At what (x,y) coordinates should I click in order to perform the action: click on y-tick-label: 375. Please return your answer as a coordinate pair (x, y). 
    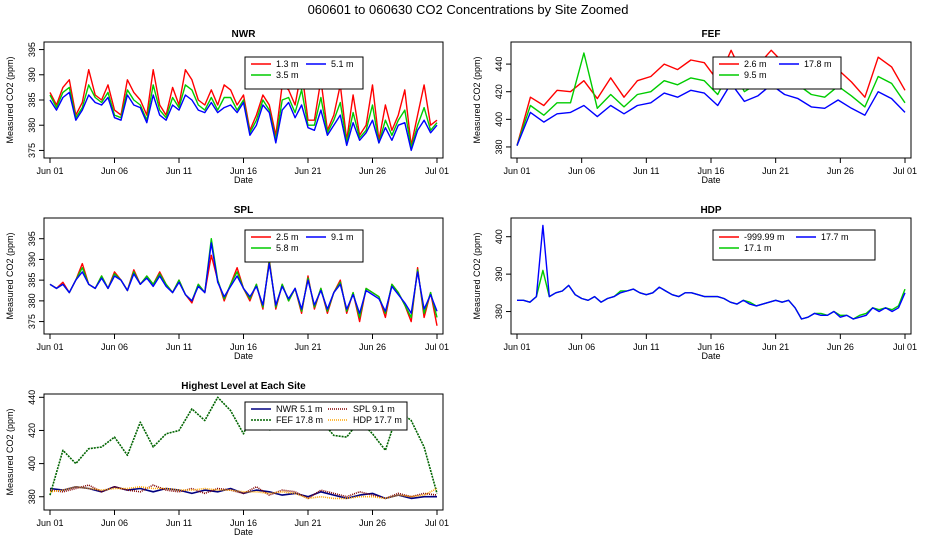
    Looking at the image, I should click on (32, 321).